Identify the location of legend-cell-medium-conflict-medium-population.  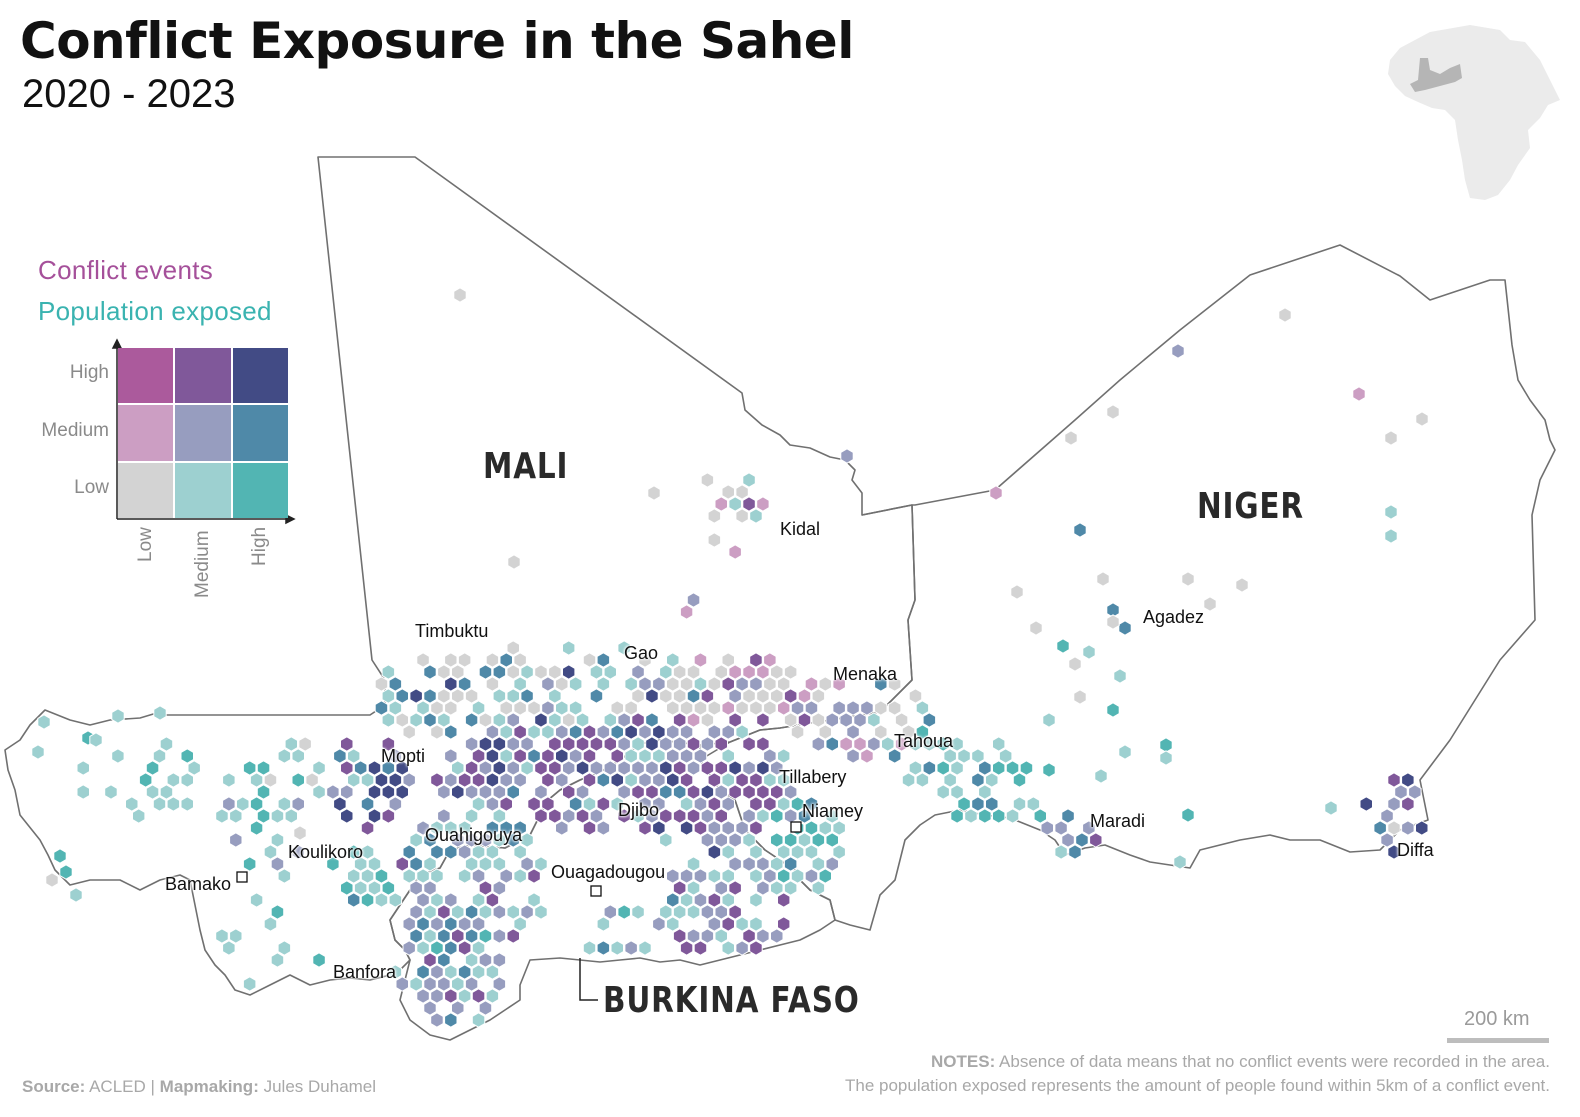
(203, 433).